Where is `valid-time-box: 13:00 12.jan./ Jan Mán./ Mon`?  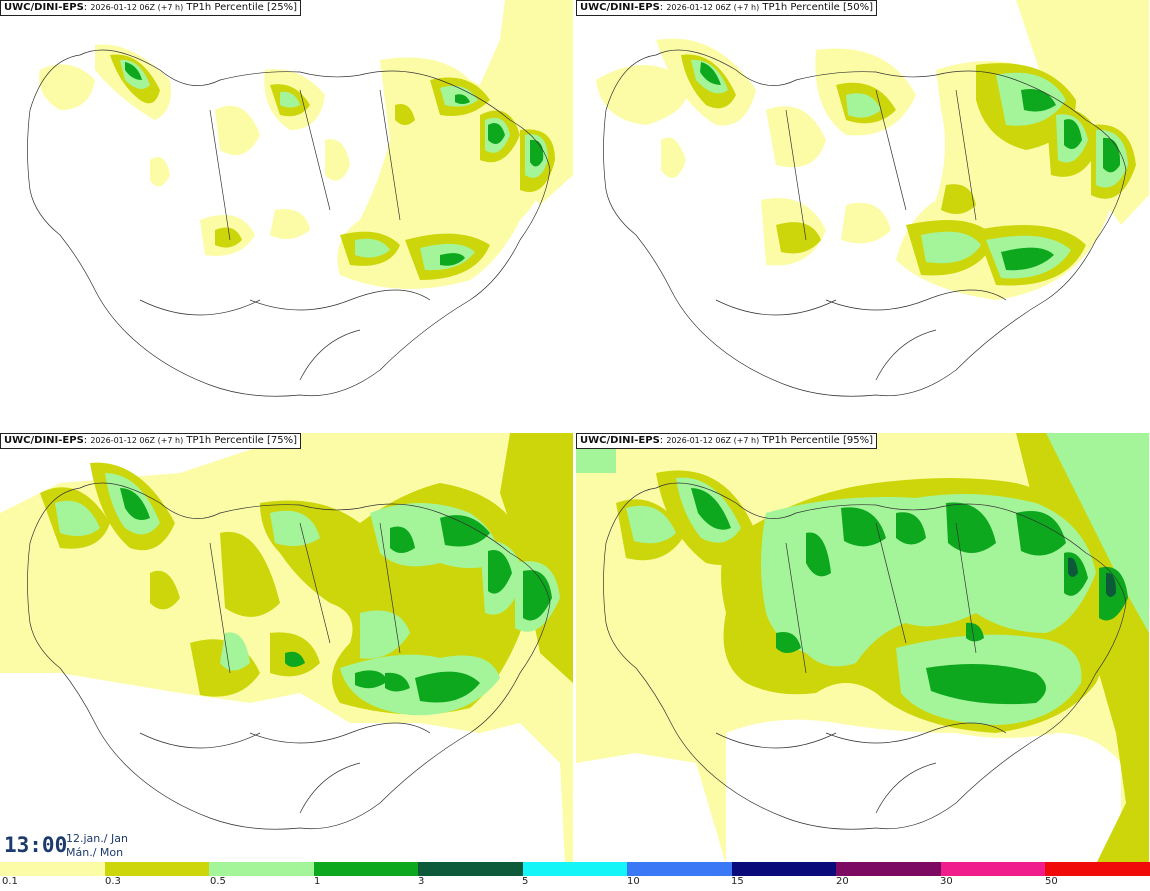
valid-time-box: 13:00 12.jan./ Jan Mán./ Mon is located at coordinates (73, 845).